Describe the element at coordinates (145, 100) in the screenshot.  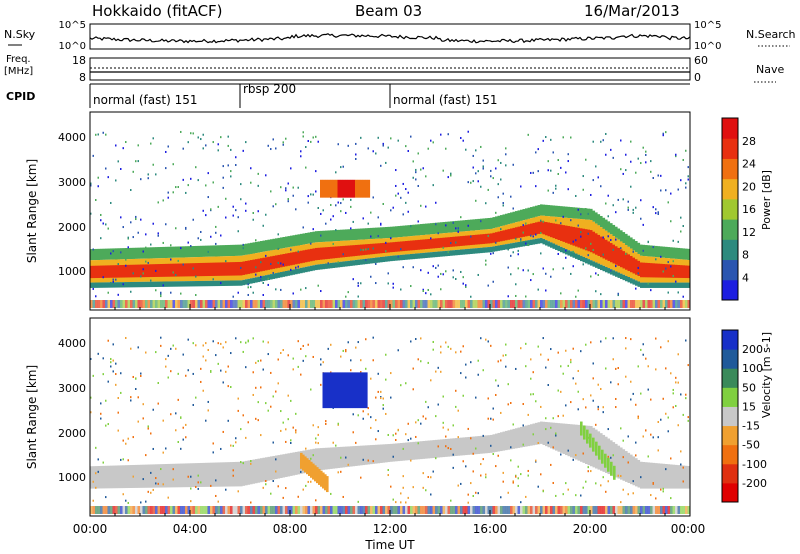
I see `cpid-segment-label: normal (fast) 151` at that location.